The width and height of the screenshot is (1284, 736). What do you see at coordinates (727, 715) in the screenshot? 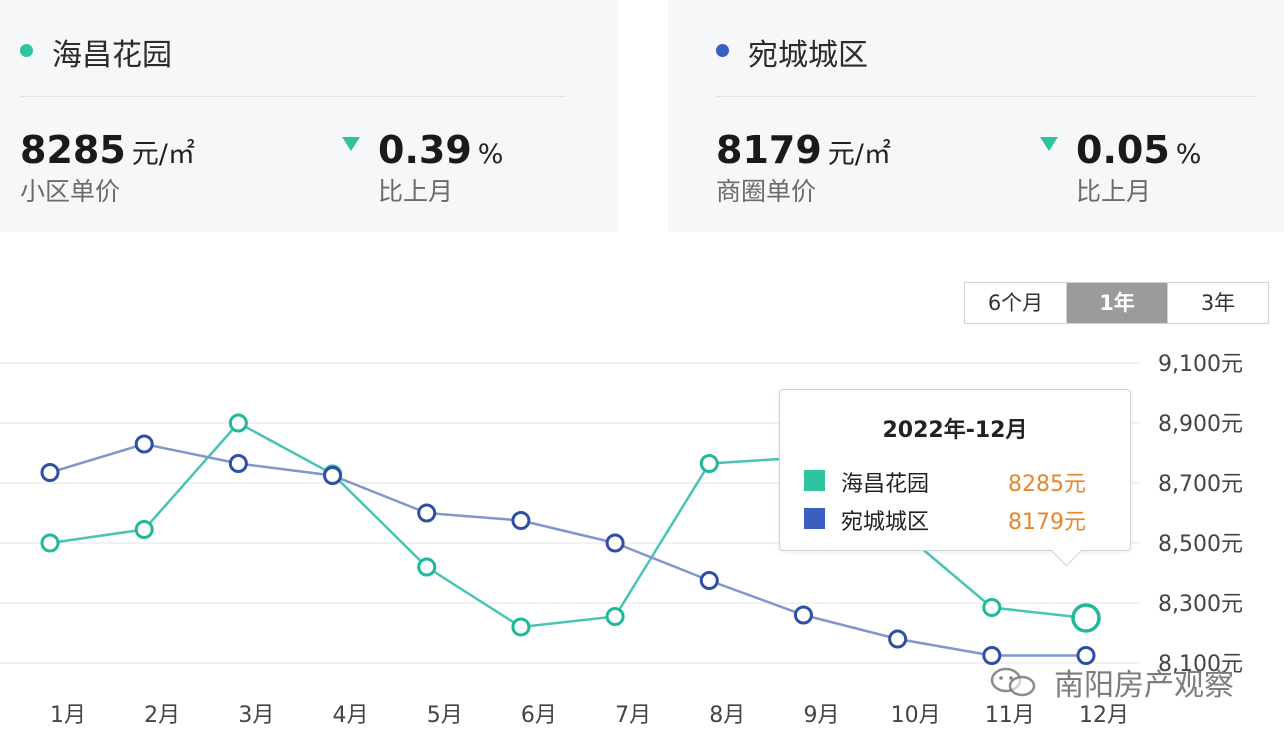
I see `x-tick-label: 8月` at bounding box center [727, 715].